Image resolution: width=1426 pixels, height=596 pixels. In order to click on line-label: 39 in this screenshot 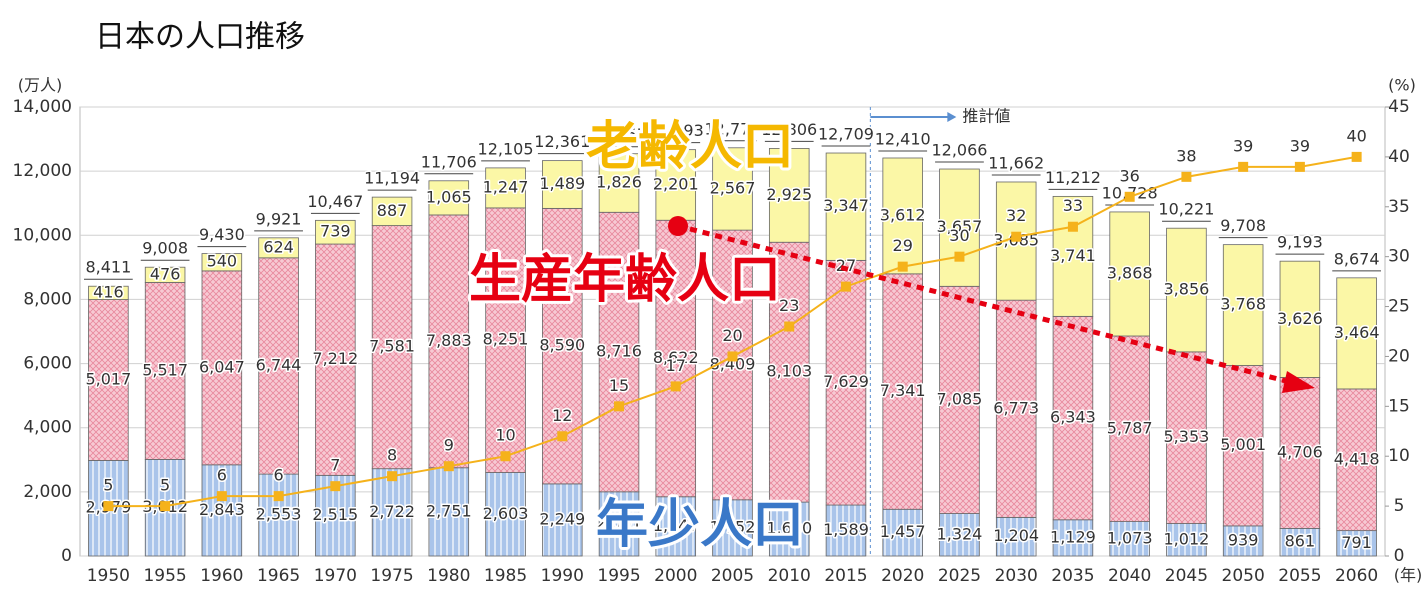, I will do `click(1243, 145)`.